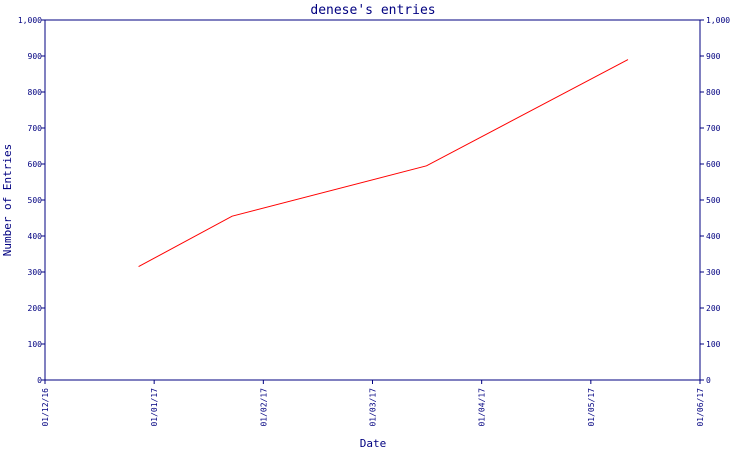 This screenshot has height=450, width=750. Describe the element at coordinates (7, 200) in the screenshot. I see `y-axis-label: Number of Entries` at that location.